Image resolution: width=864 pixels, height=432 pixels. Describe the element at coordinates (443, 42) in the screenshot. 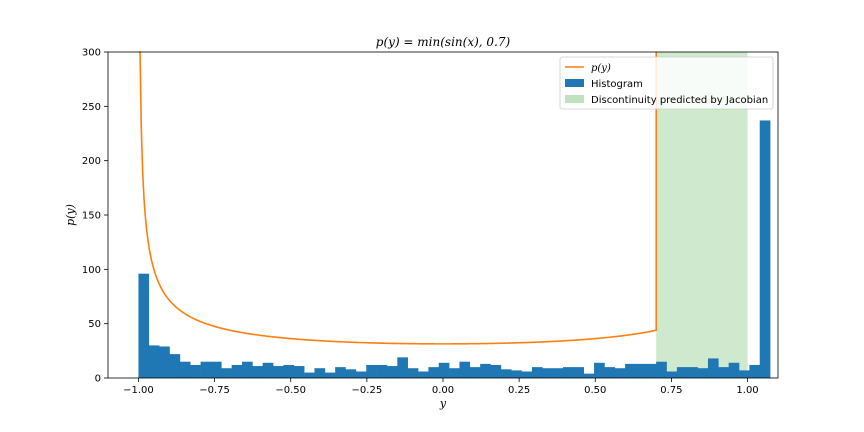

I see `chart-title: p(y) = min(sin(x), 0.7)` at that location.